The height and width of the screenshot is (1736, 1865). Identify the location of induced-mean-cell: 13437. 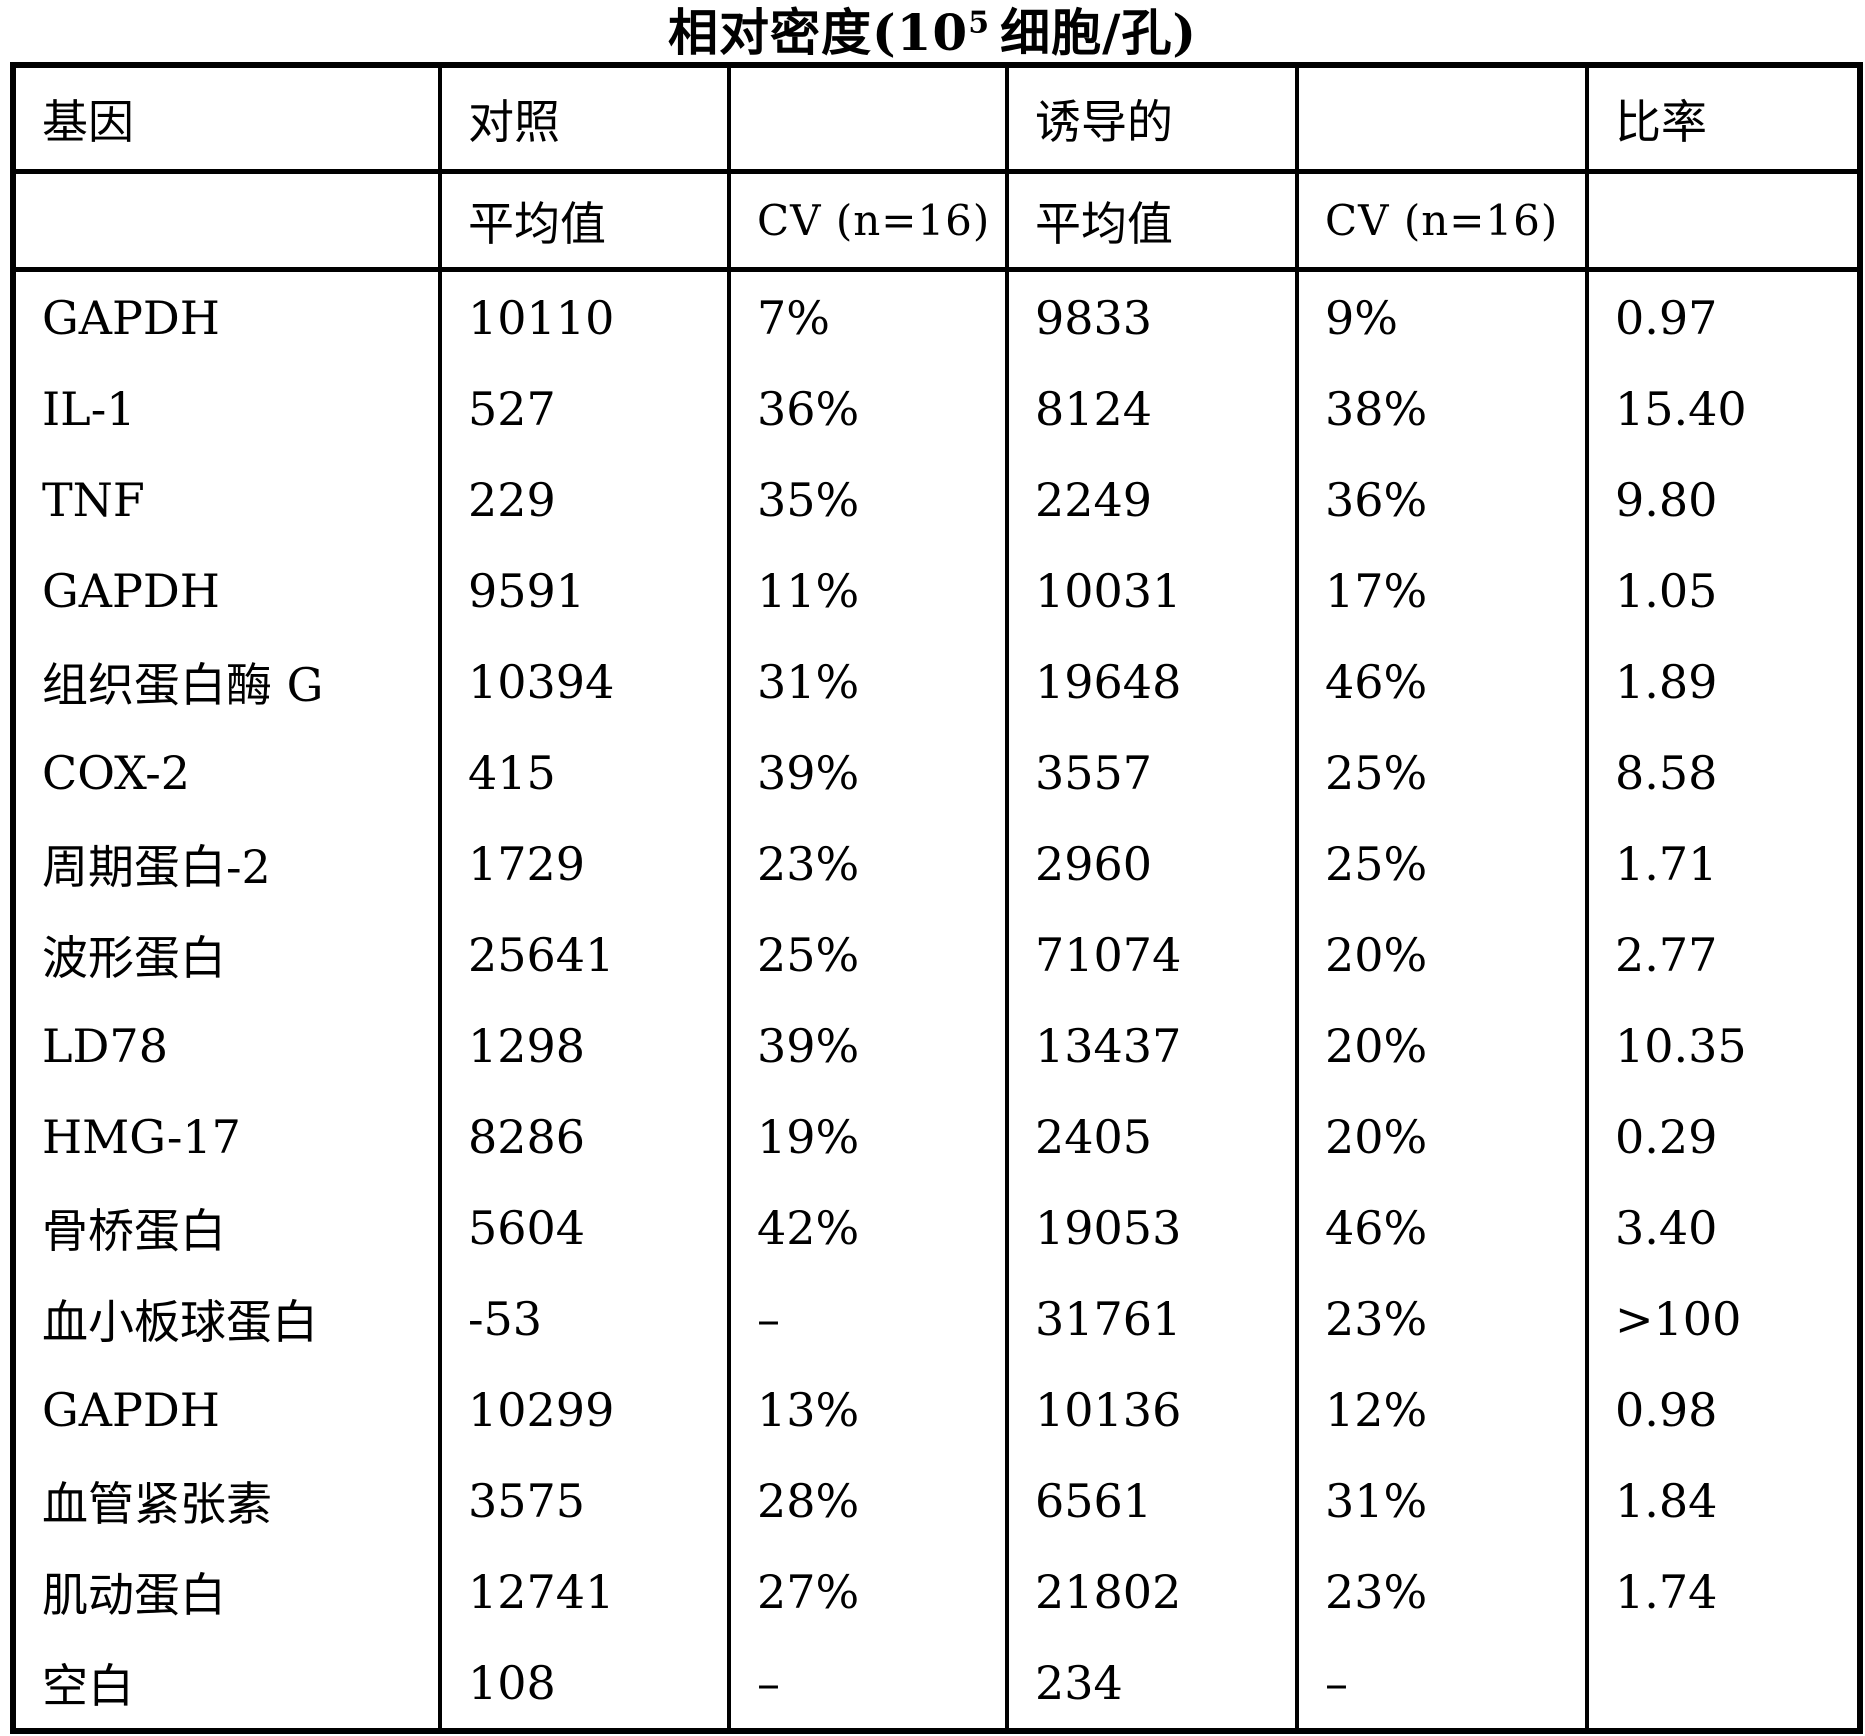
(1151, 1045).